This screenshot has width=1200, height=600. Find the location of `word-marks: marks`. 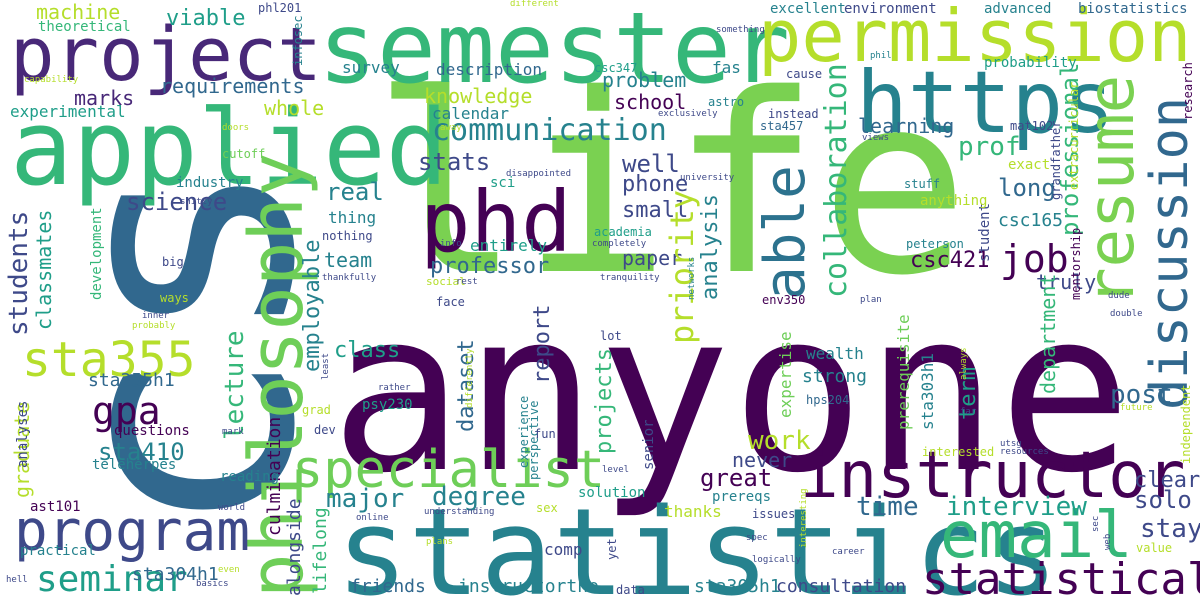

word-marks: marks is located at coordinates (104, 98).